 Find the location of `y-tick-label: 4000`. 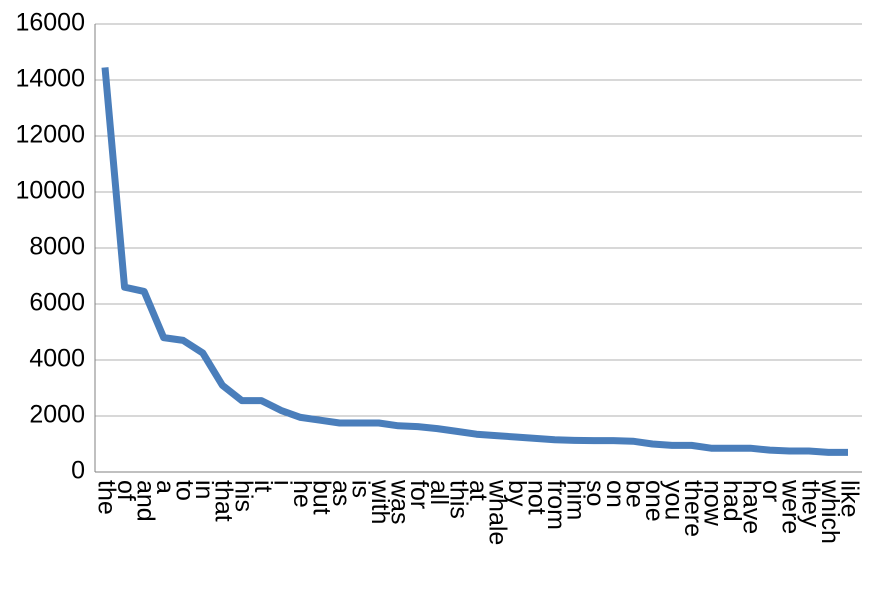

y-tick-label: 4000 is located at coordinates (57, 359).